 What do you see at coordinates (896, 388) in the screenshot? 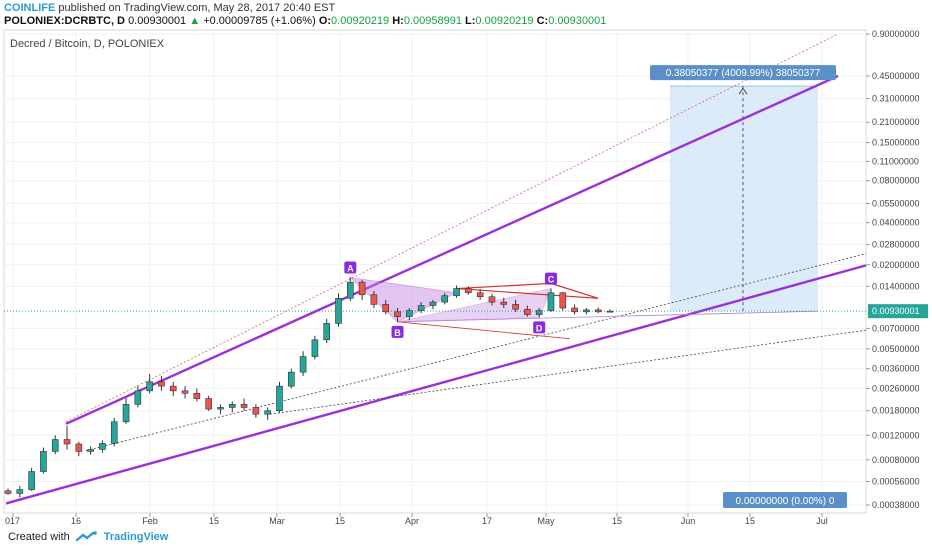
I see `y-tick-label: 0.00260000` at bounding box center [896, 388].